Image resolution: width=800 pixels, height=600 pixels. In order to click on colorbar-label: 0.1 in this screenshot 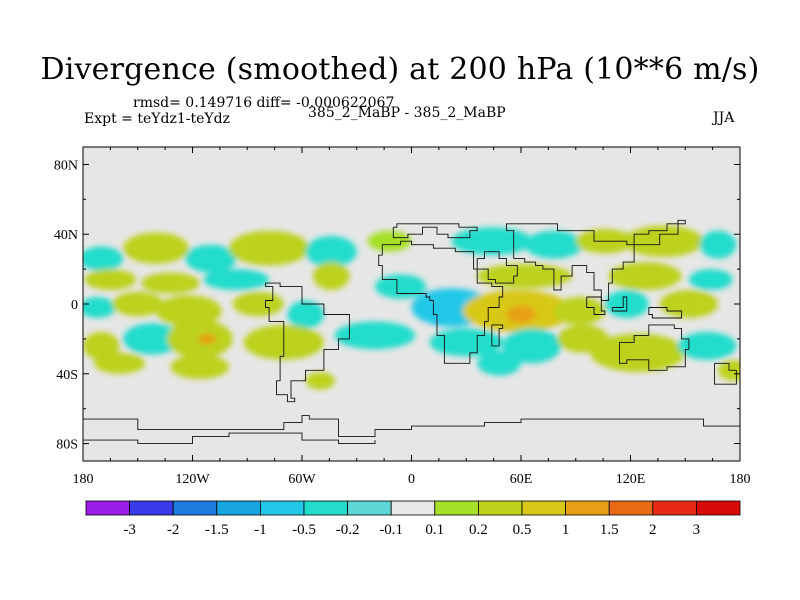, I will do `click(434, 530)`.